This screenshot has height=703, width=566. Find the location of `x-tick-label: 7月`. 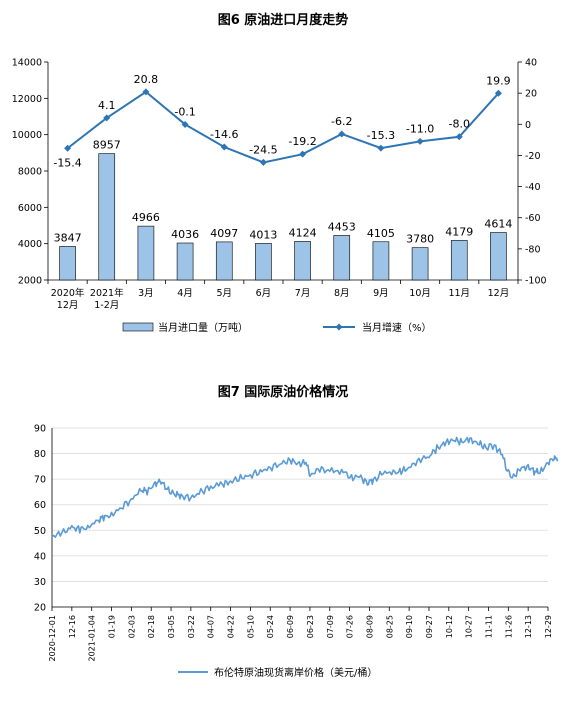

x-tick-label: 7月 is located at coordinates (303, 293).